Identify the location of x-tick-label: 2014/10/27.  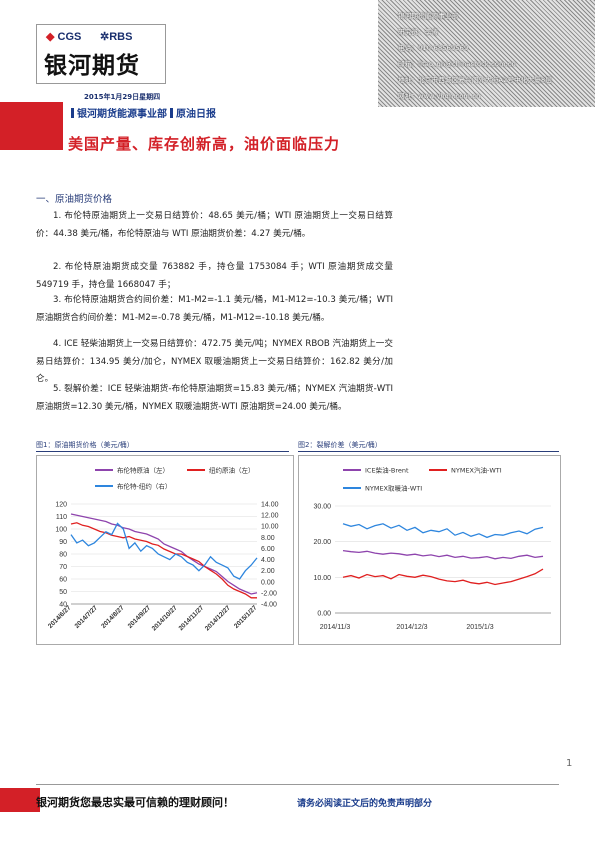
(165, 618).